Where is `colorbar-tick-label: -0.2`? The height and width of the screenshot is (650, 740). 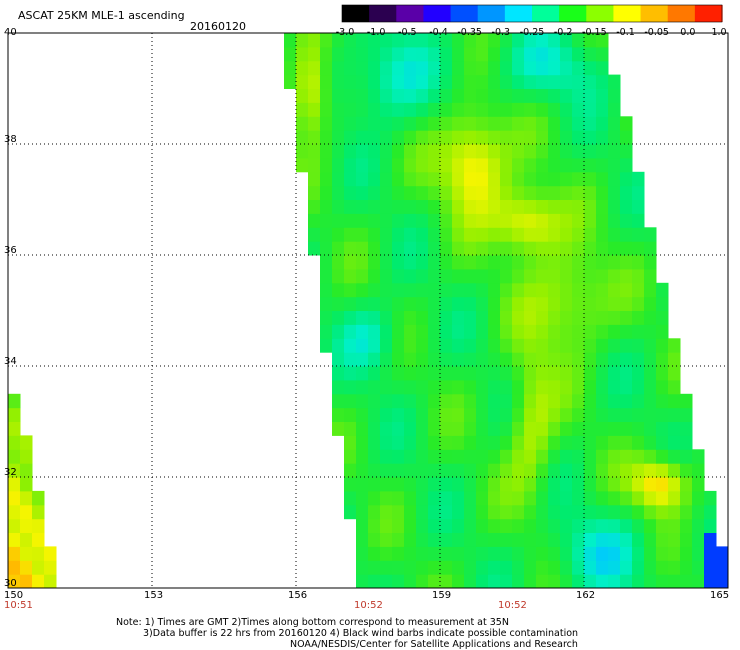
colorbar-tick-label: -0.2 is located at coordinates (563, 32).